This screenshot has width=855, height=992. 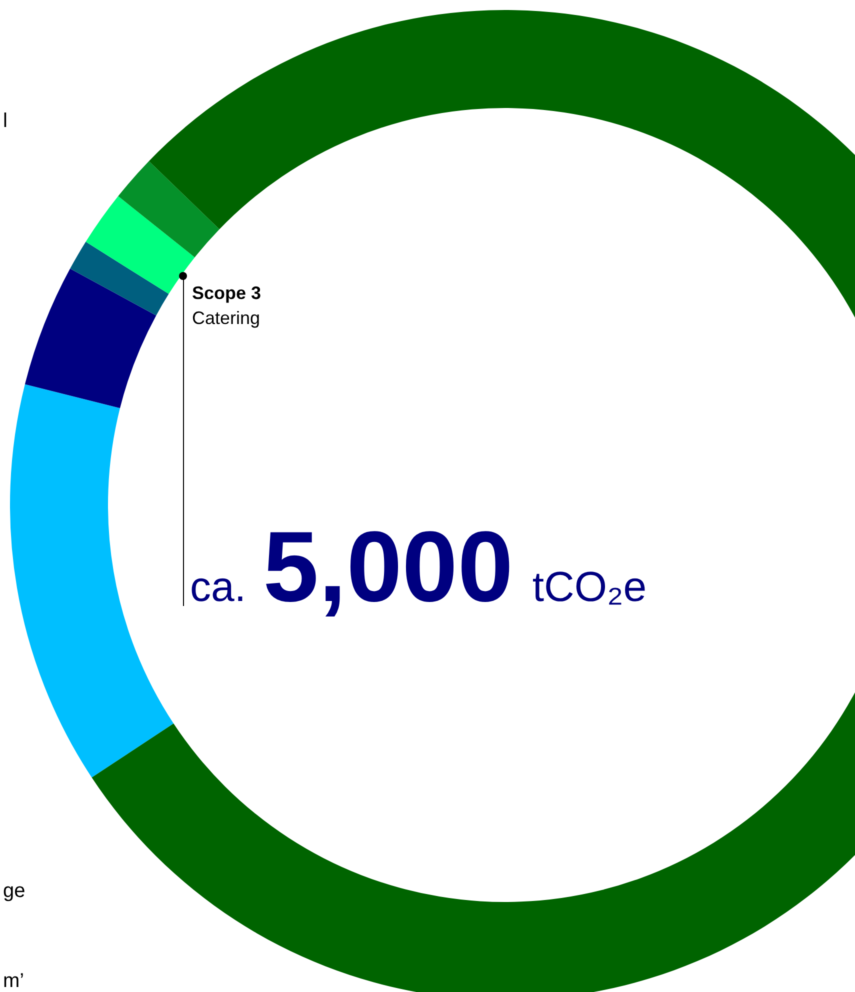 I want to click on text: m’, so click(x=13, y=981).